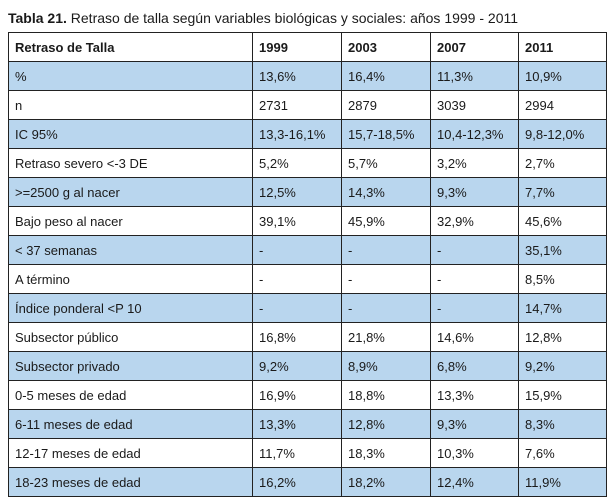  Describe the element at coordinates (297, 163) in the screenshot. I see `value-cell: 5,2%` at that location.